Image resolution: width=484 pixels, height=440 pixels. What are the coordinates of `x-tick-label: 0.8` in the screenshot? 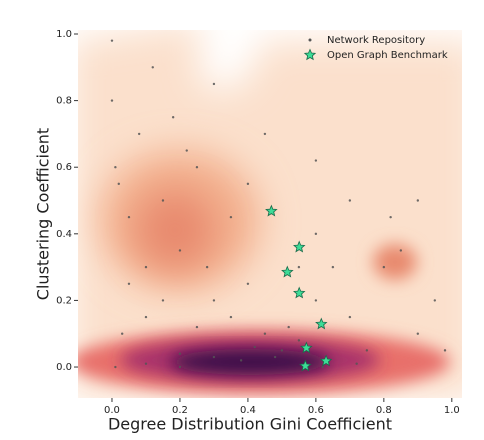 It's located at (384, 410).